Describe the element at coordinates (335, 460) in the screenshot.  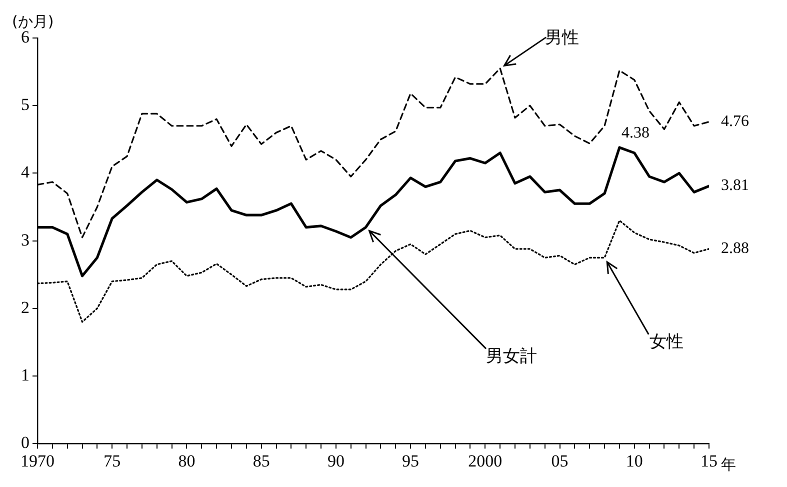
I see `x-tick-label: 90` at that location.